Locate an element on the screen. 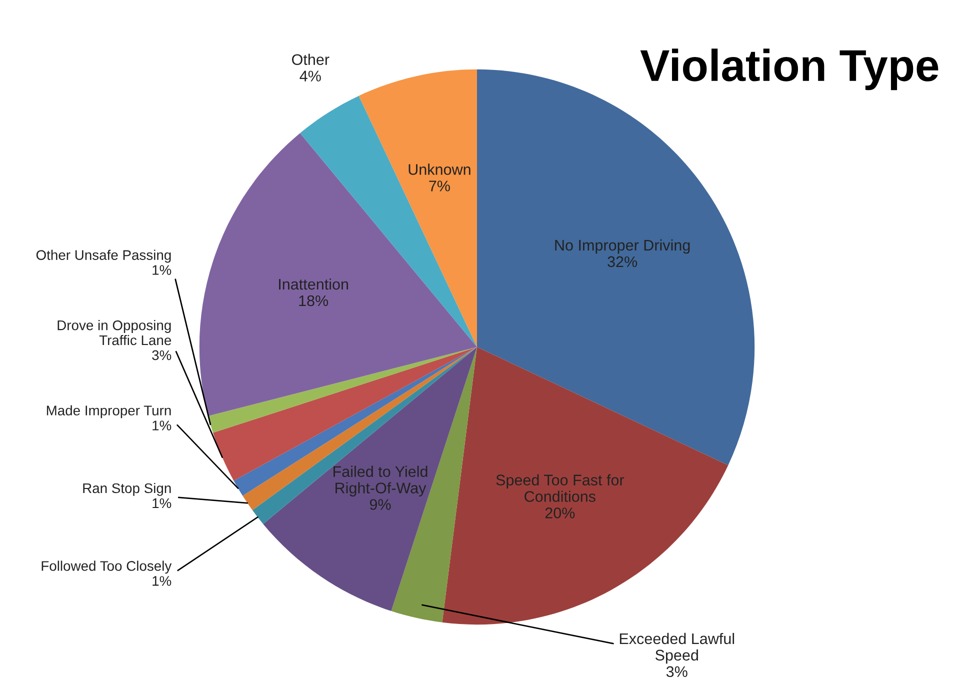  data-label: 9% is located at coordinates (380, 504).